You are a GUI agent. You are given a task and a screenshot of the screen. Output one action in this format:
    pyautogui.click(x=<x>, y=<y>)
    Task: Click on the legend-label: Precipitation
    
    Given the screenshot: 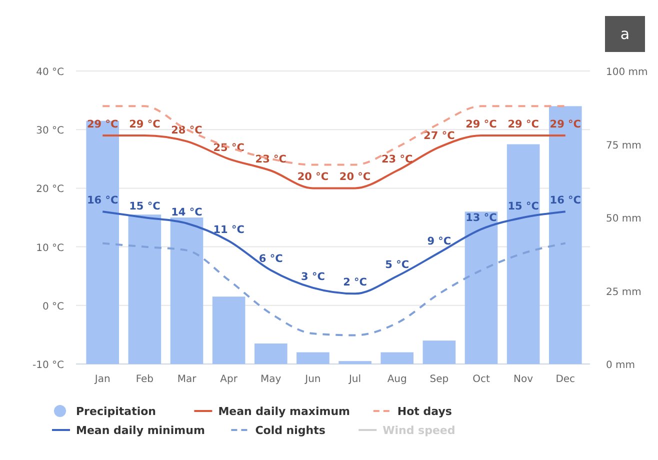 What is the action you would take?
    pyautogui.click(x=116, y=411)
    